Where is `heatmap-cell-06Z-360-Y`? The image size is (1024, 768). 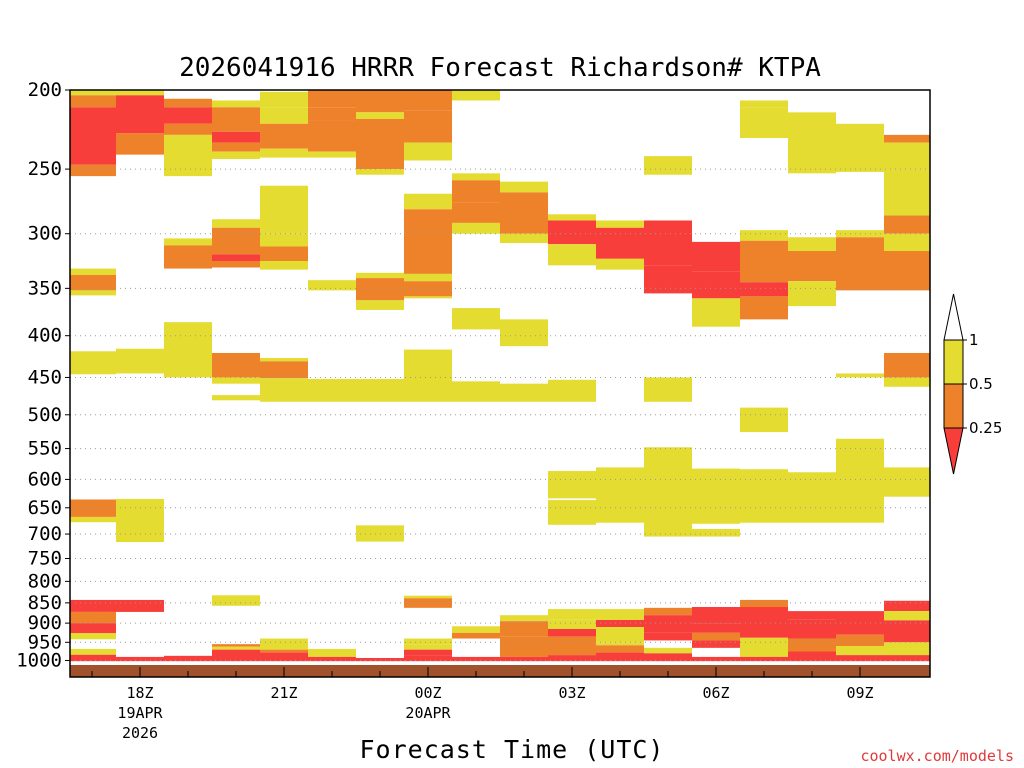
heatmap-cell-06Z-360-Y is located at coordinates (716, 312).